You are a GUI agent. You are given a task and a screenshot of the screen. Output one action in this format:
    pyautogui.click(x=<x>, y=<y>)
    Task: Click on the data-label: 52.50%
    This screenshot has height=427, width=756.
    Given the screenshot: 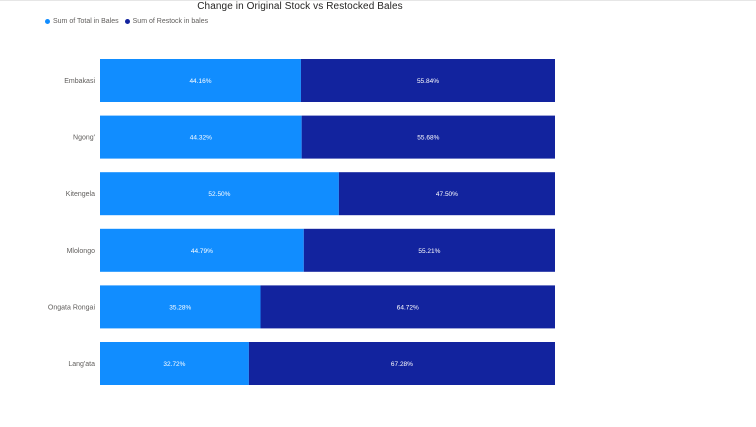 What is the action you would take?
    pyautogui.click(x=219, y=194)
    